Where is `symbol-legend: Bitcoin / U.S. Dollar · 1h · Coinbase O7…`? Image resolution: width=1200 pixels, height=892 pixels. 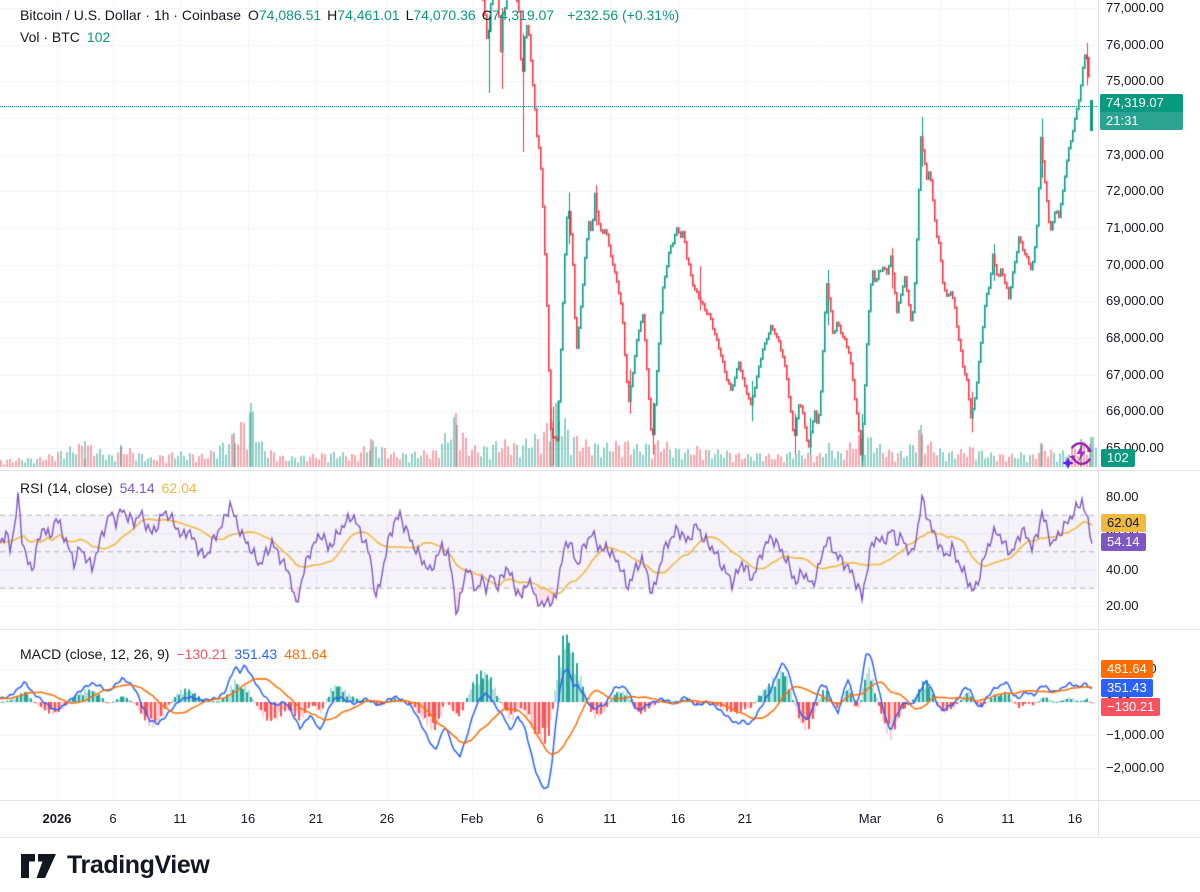
symbol-legend: Bitcoin / U.S. Dollar · 1h · Coinbase O7… is located at coordinates (349, 15).